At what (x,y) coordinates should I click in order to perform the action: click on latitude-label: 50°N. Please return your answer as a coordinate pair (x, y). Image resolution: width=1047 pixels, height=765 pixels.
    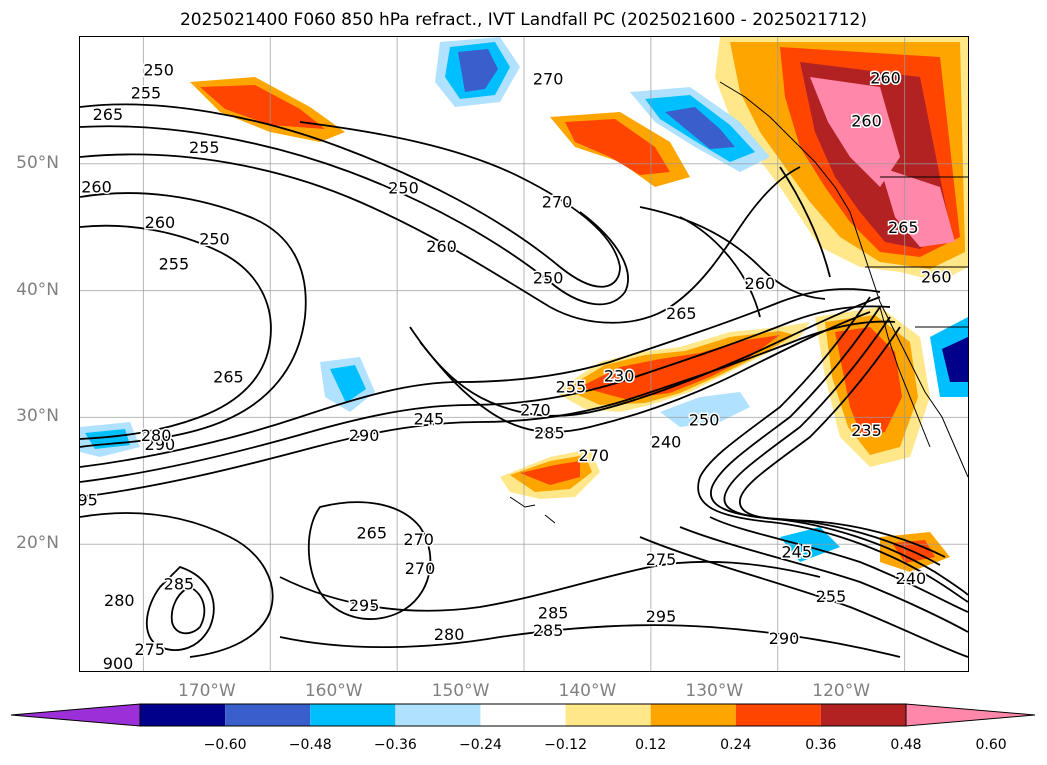
    Looking at the image, I should click on (37, 162).